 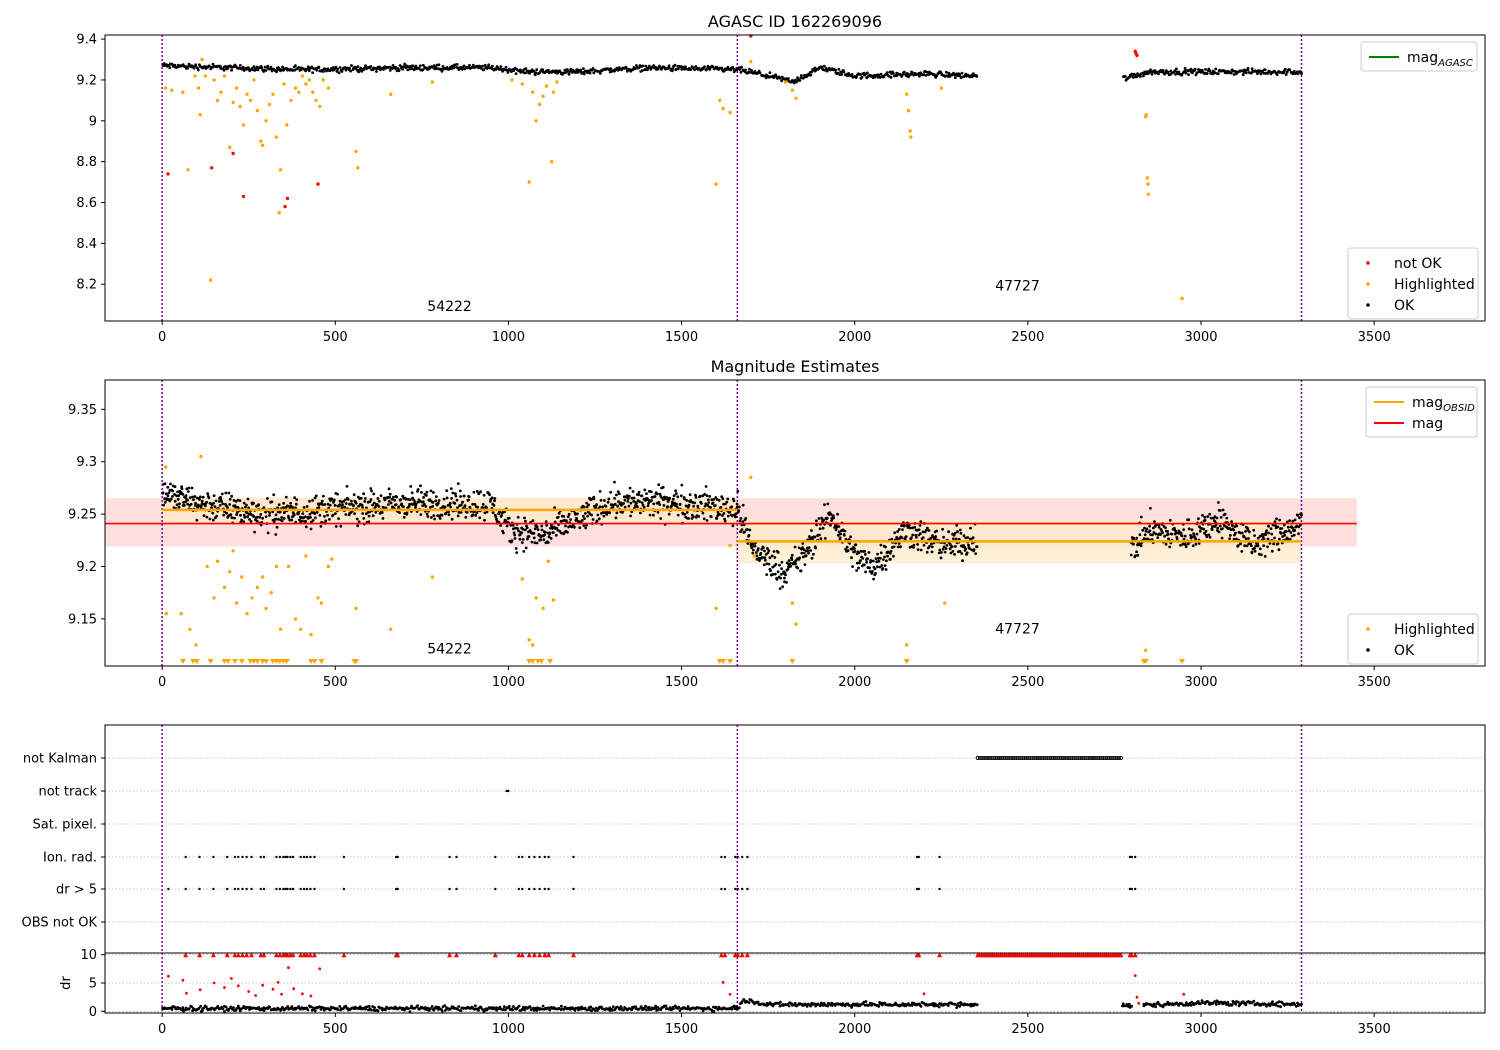 What do you see at coordinates (301, 955) in the screenshot?
I see `dr-clipped-marker` at bounding box center [301, 955].